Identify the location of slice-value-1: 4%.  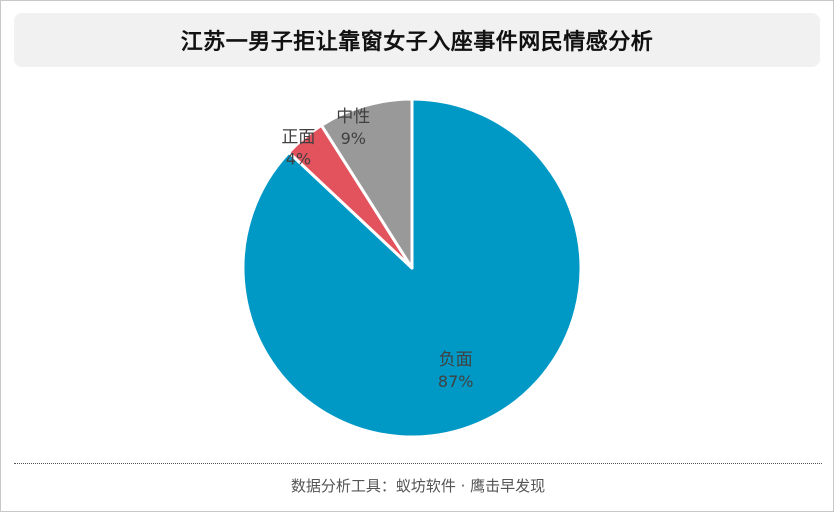
(298, 158).